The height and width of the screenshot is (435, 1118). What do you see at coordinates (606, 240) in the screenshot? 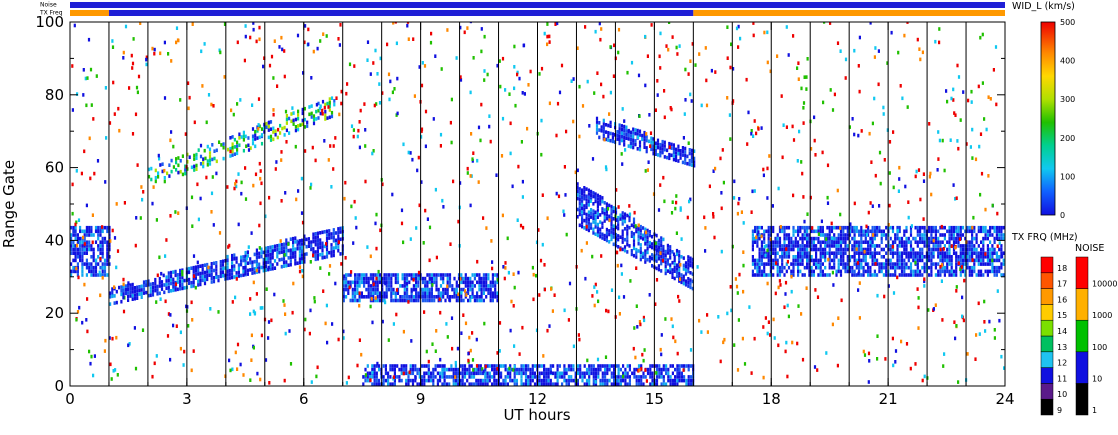
I see `data-cell-2025` at bounding box center [606, 240].